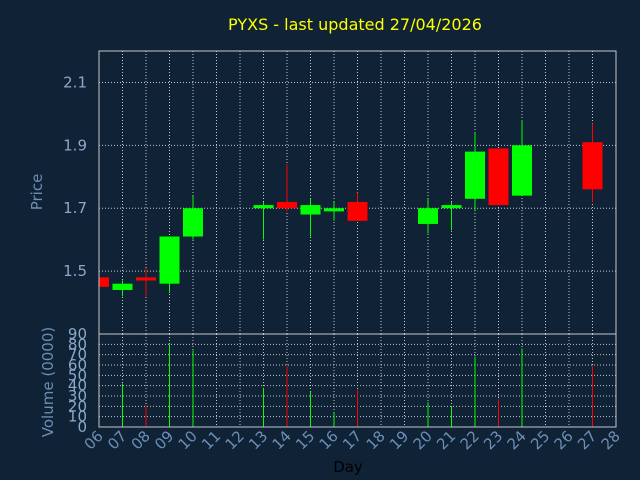  What do you see at coordinates (77, 386) in the screenshot?
I see `volume-tick-label: 40` at bounding box center [77, 386].